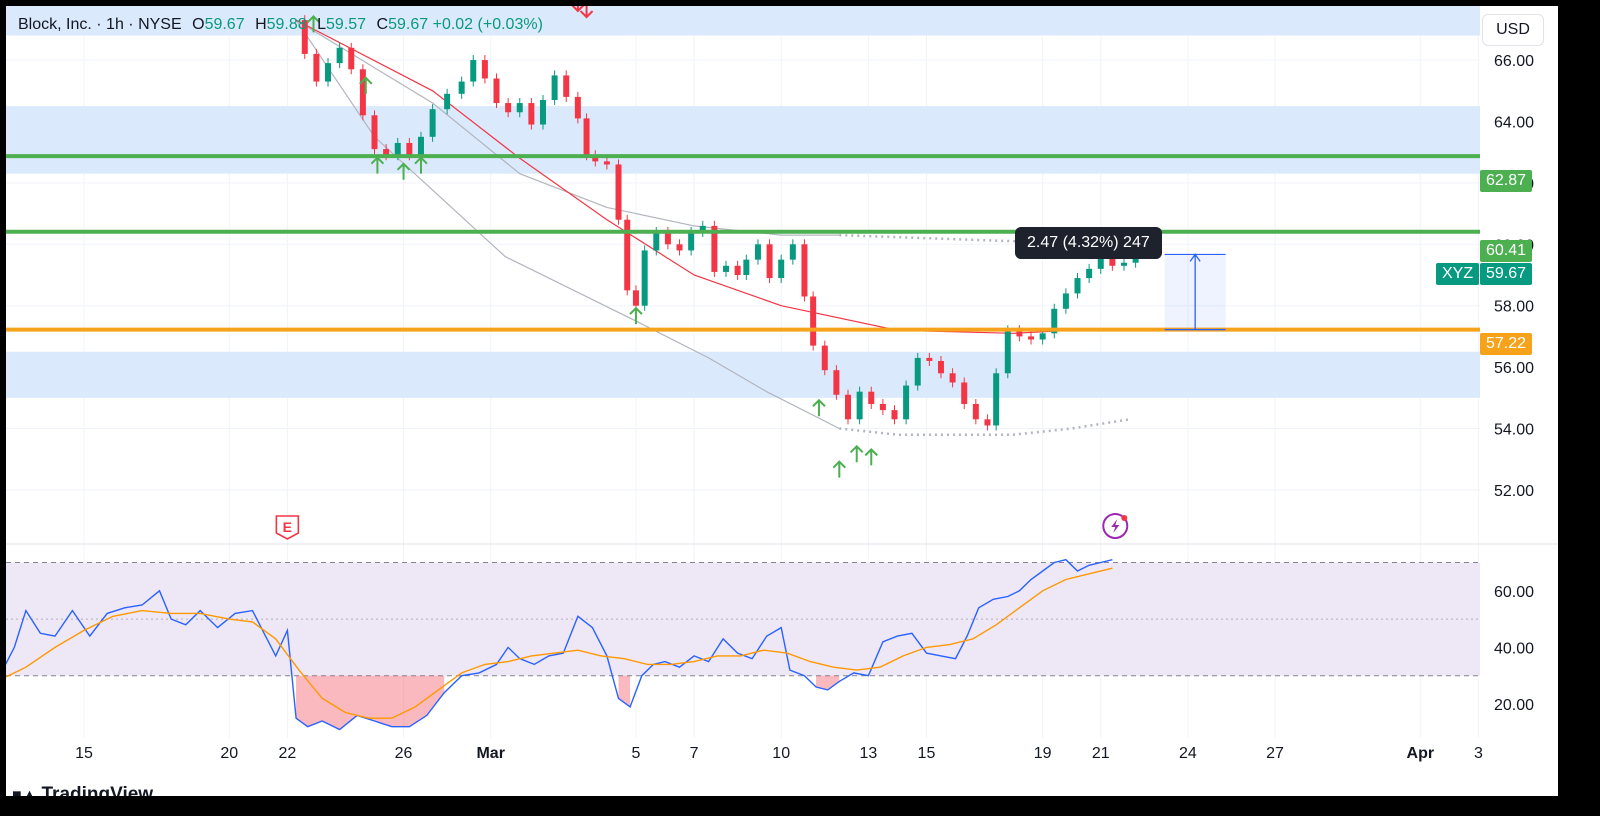 The height and width of the screenshot is (816, 1600). I want to click on exchange: NYSE, so click(160, 24).